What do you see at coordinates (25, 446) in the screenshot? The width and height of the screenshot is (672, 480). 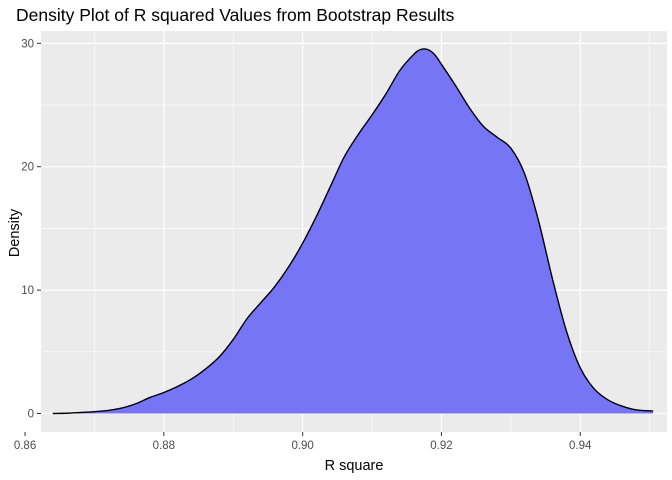 I see `x-tick-label: 0.86` at bounding box center [25, 446].